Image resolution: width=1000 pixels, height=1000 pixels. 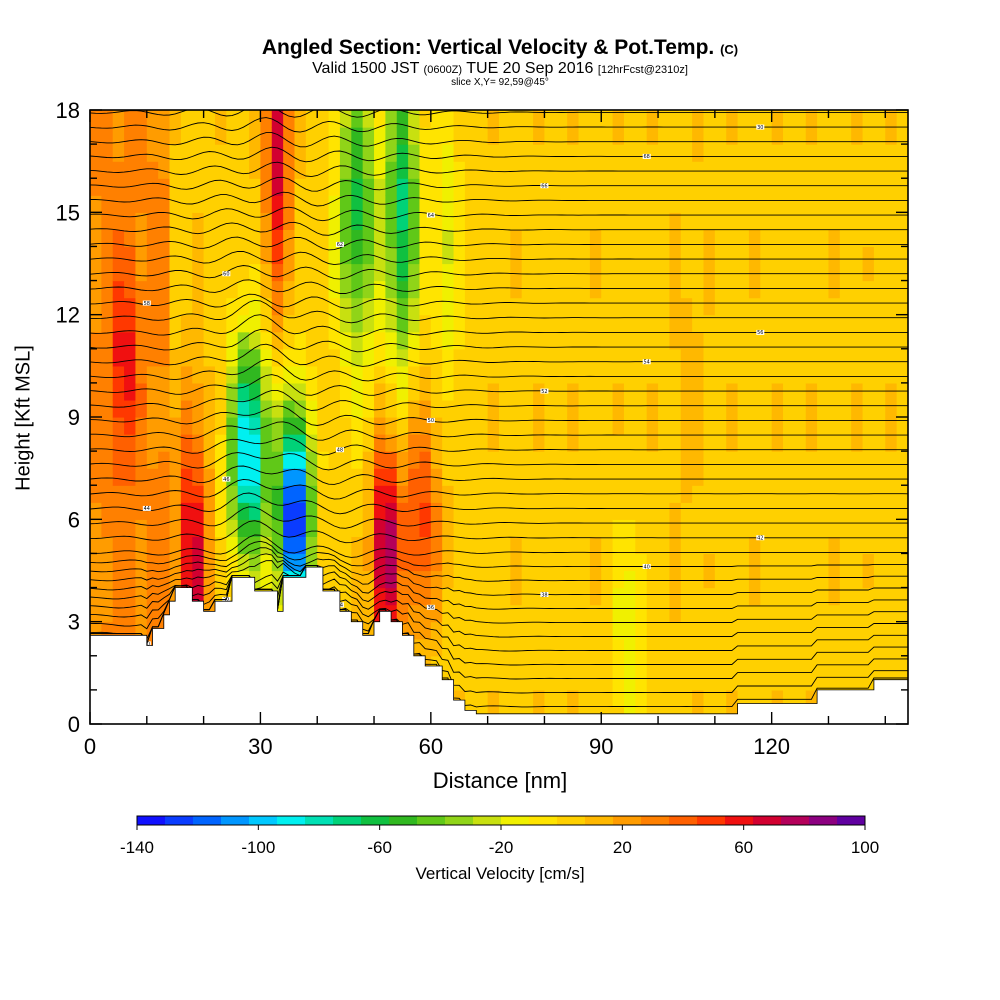 What do you see at coordinates (226, 275) in the screenshot?
I see `theta-contour-label: 60` at bounding box center [226, 275].